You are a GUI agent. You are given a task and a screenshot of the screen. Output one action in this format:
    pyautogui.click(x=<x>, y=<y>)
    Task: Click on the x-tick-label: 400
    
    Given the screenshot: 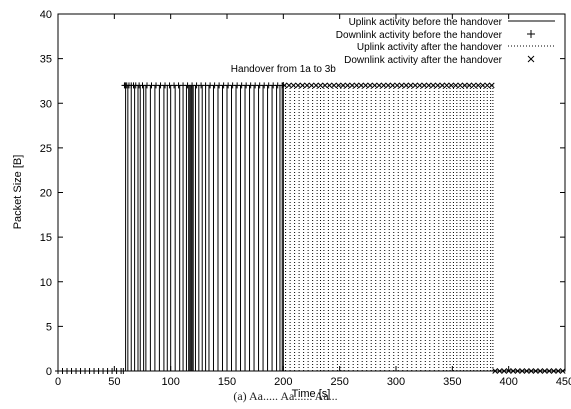 What is the action you would take?
    pyautogui.click(x=508, y=382)
    